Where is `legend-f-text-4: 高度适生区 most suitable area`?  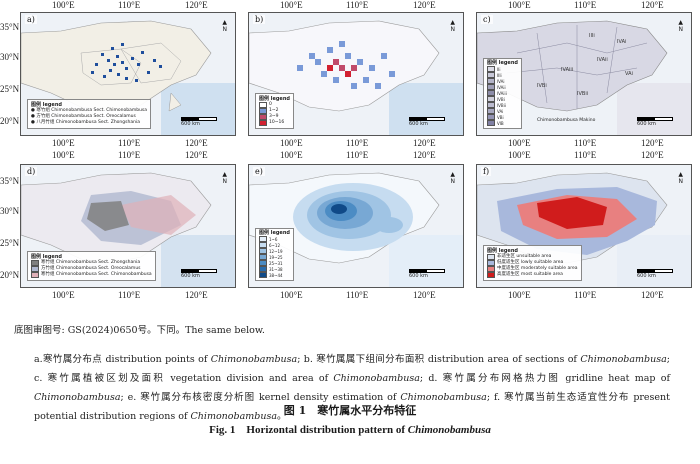
legend-f-text-4: 高度适生区 most suitable area is located at coordinates (530, 274).